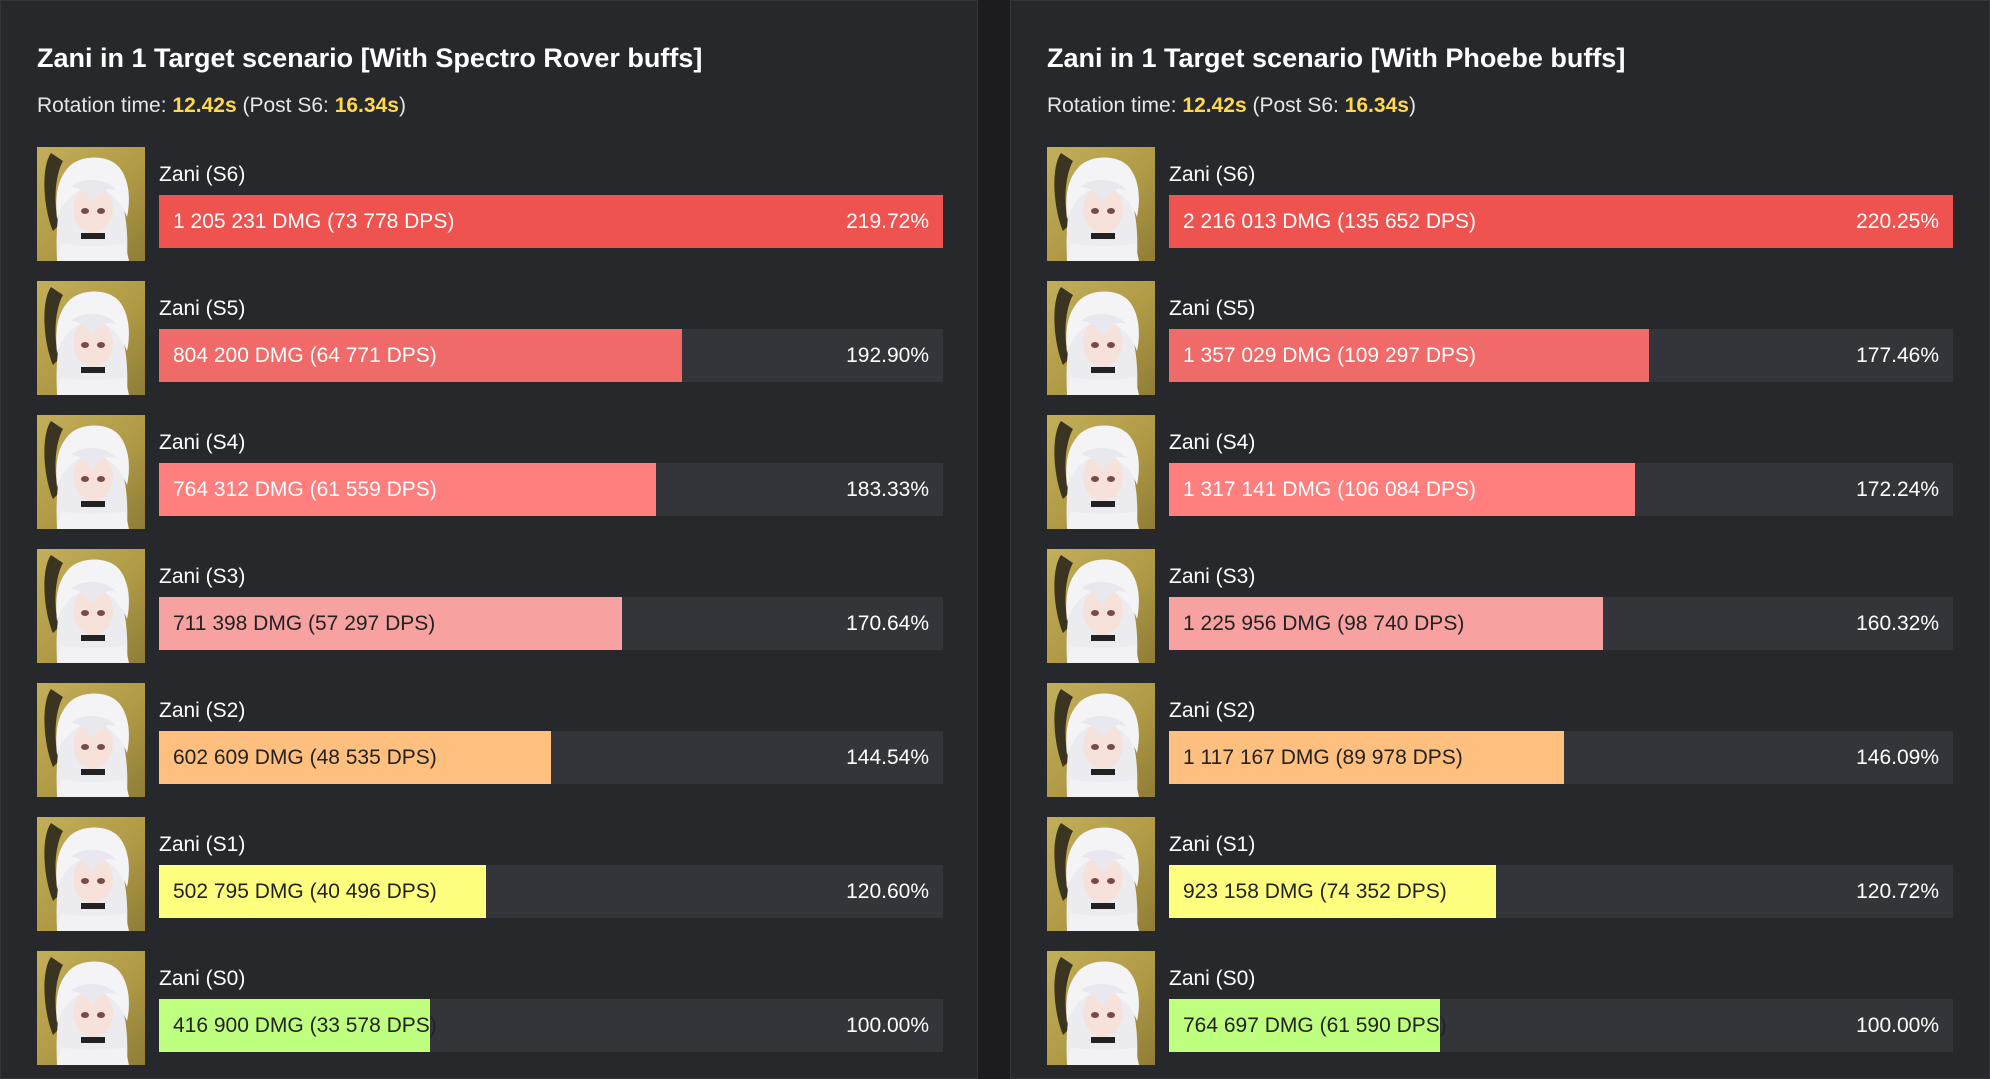 The height and width of the screenshot is (1079, 1990). Describe the element at coordinates (1897, 221) in the screenshot. I see `bar-percent-label: 220.25%` at that location.